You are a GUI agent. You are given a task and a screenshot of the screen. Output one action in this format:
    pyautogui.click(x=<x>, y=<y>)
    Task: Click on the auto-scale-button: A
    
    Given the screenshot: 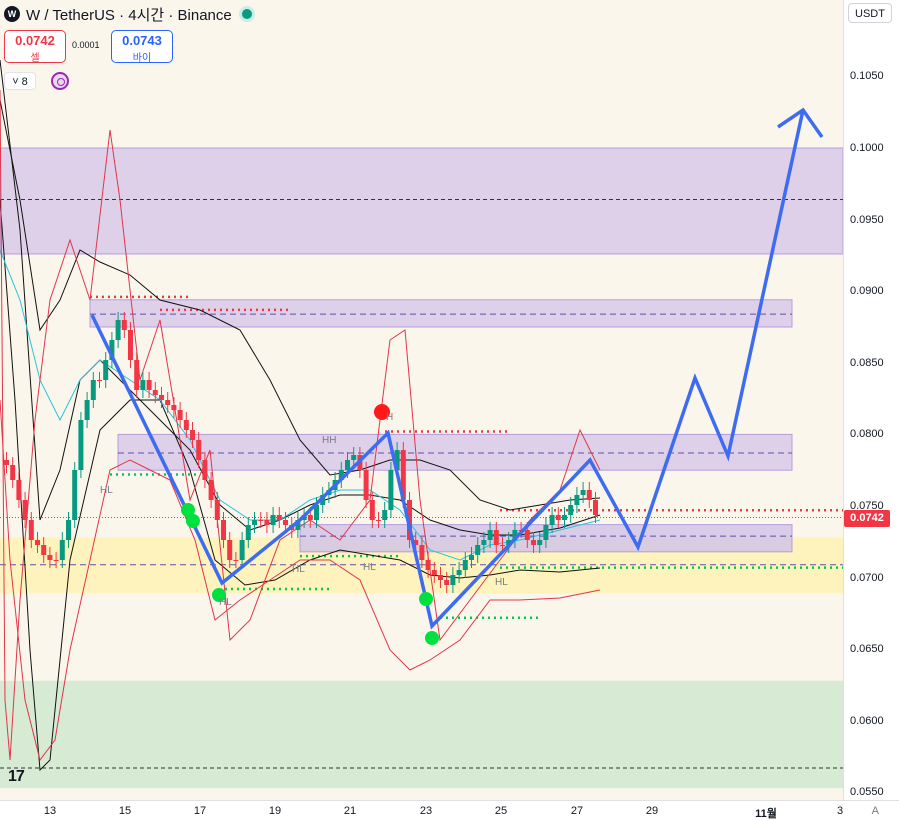 What is the action you would take?
    pyautogui.click(x=875, y=811)
    